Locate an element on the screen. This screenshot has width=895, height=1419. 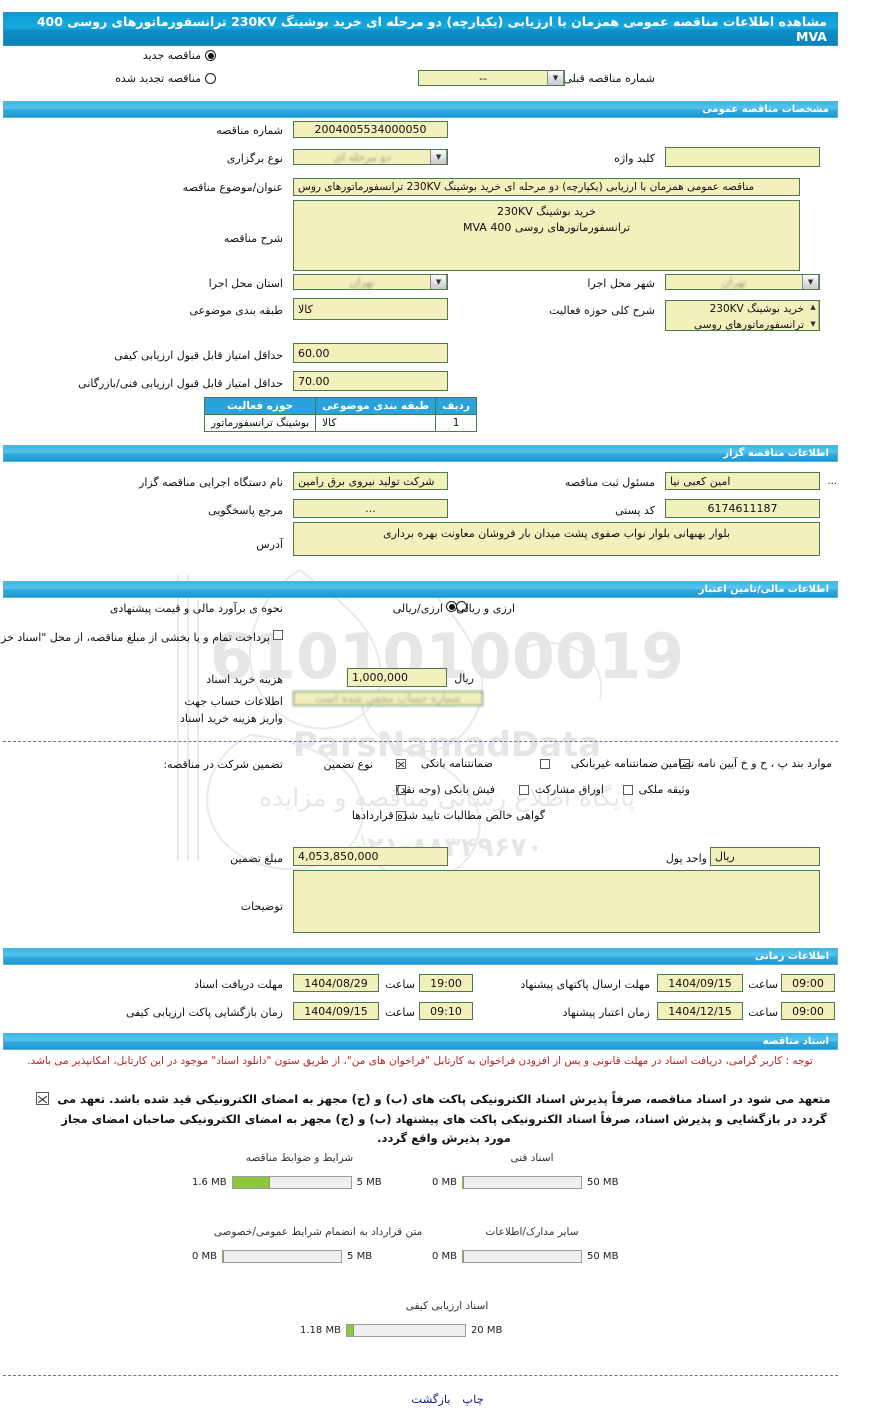
label-min-qualitative-score: حداقل امتیاز قابل قبول ارزیابی کیفی is located at coordinates (198, 355).